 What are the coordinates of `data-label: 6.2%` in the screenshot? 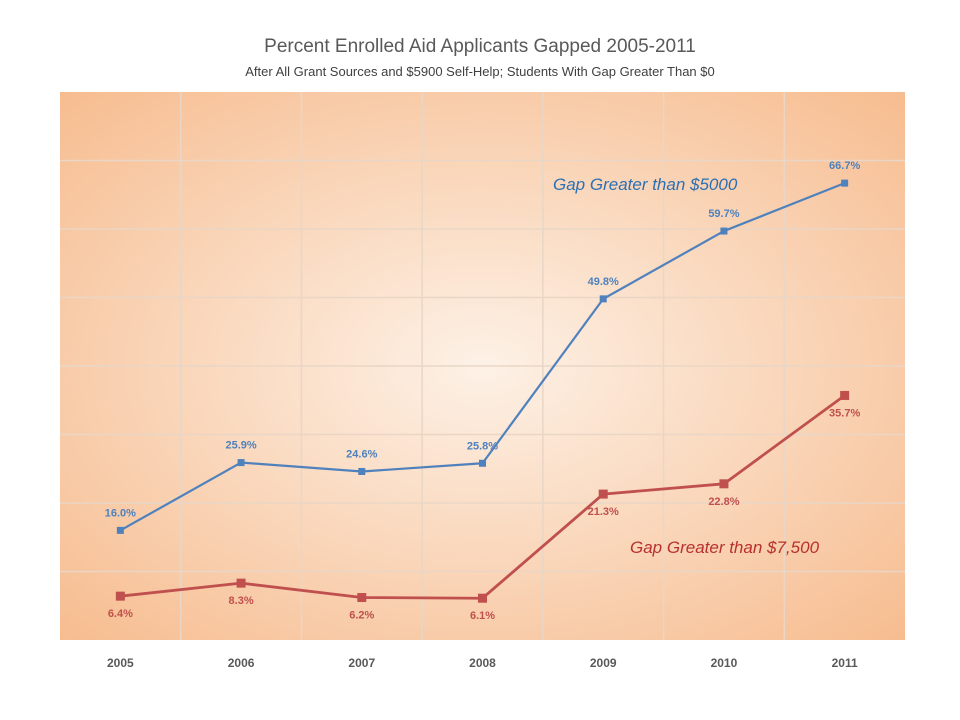 It's located at (361, 616).